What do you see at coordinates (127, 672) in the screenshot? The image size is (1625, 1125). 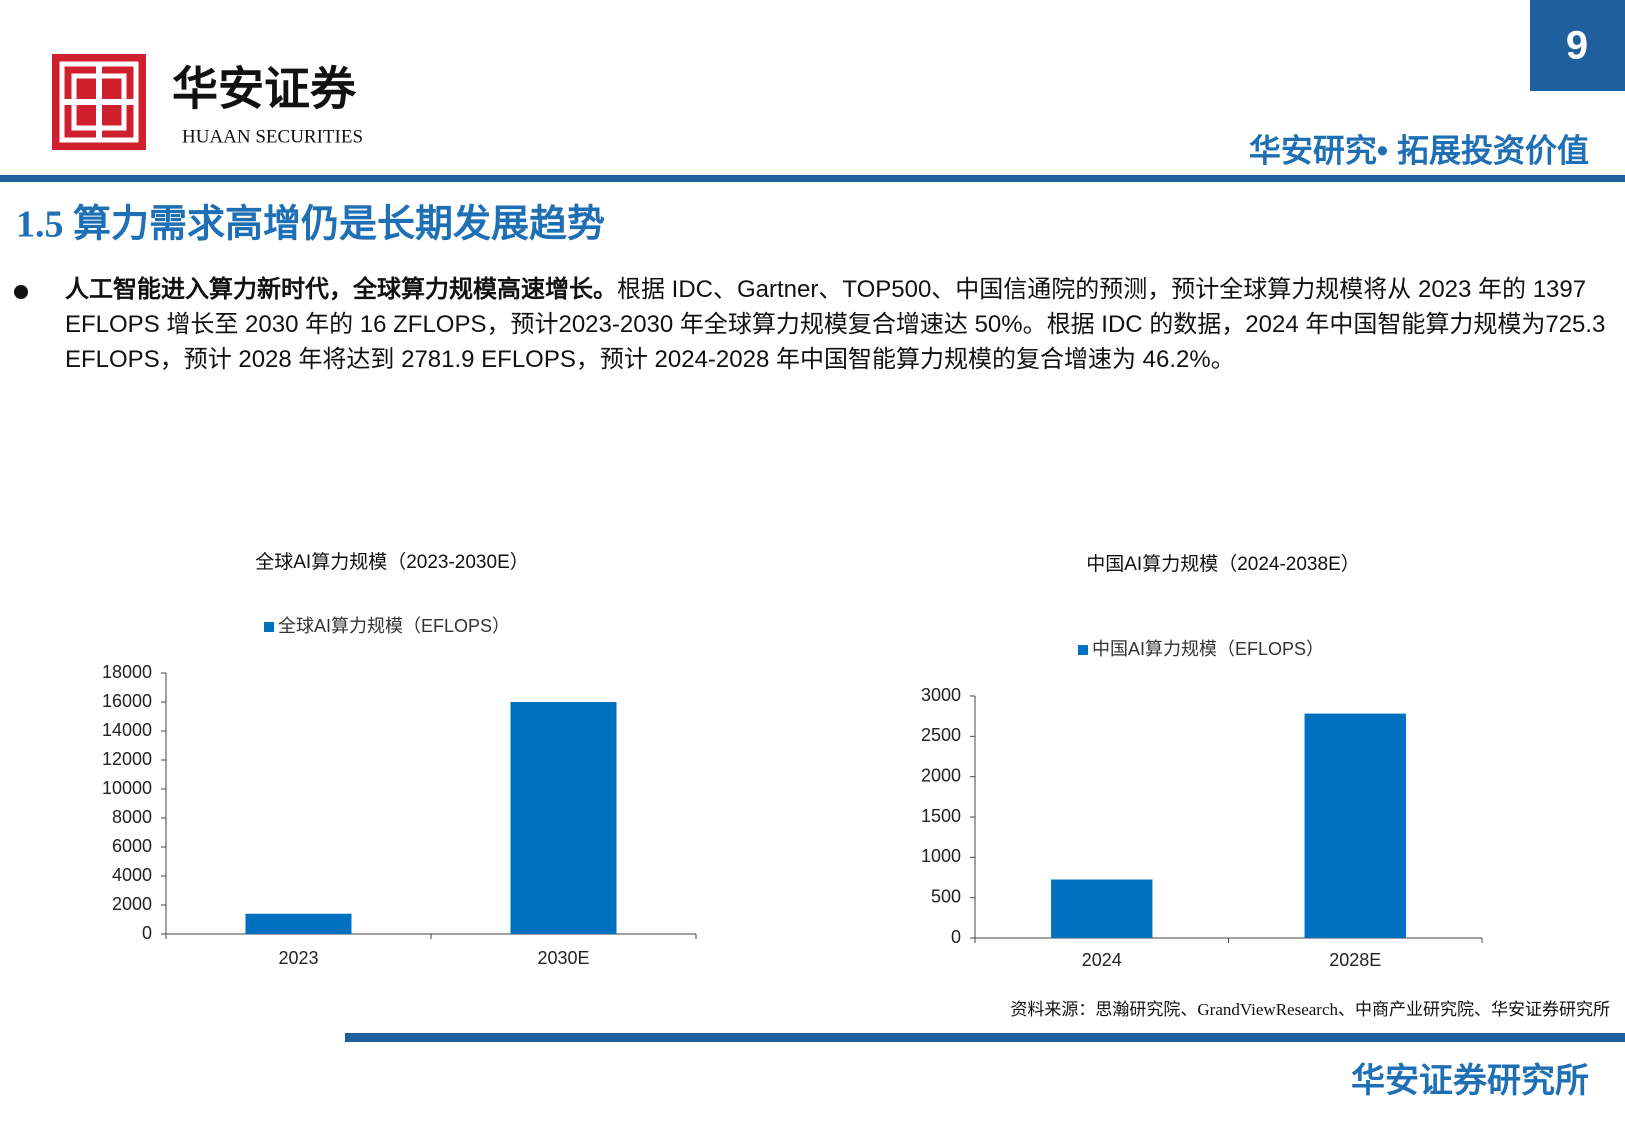 I see `y-tick-label: 18000` at bounding box center [127, 672].